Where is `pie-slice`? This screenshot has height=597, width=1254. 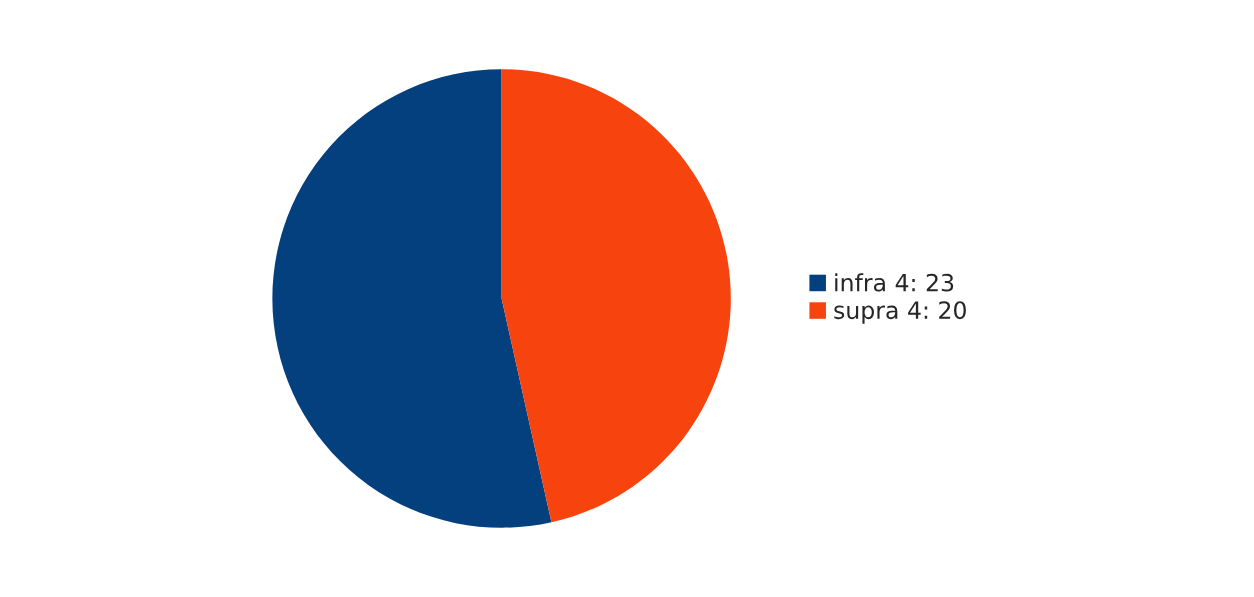
pie-slice is located at coordinates (616, 296).